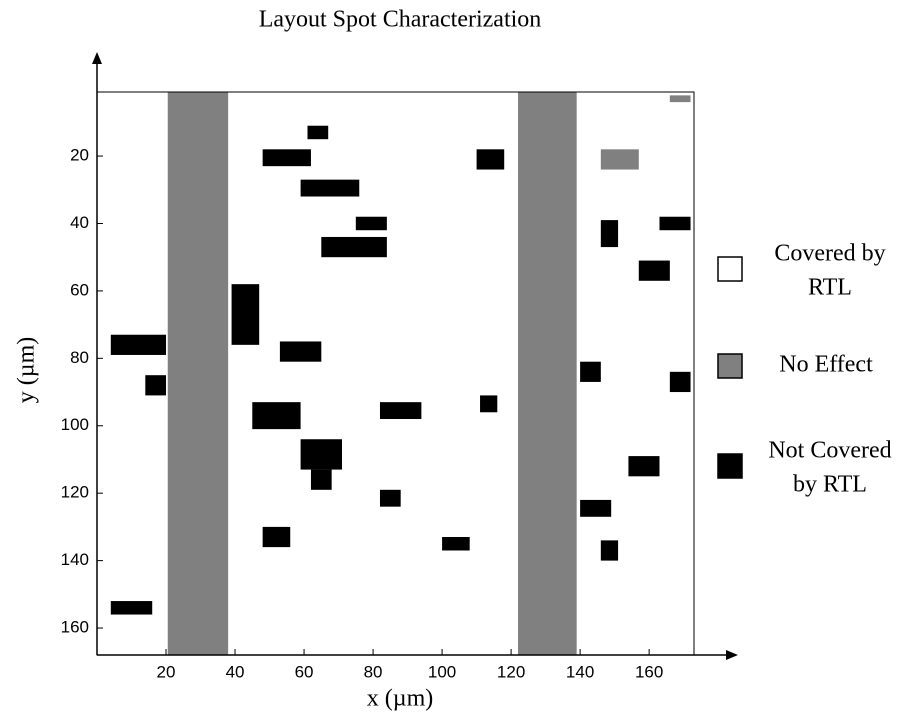 This screenshot has height=715, width=912. I want to click on chart-title: Layout Spot Characterization, so click(400, 20).